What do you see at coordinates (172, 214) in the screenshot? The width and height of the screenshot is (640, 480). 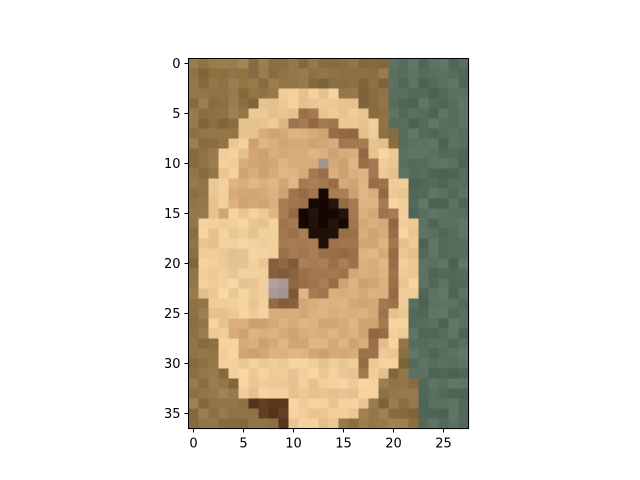 I see `y-tick-label: 15` at bounding box center [172, 214].